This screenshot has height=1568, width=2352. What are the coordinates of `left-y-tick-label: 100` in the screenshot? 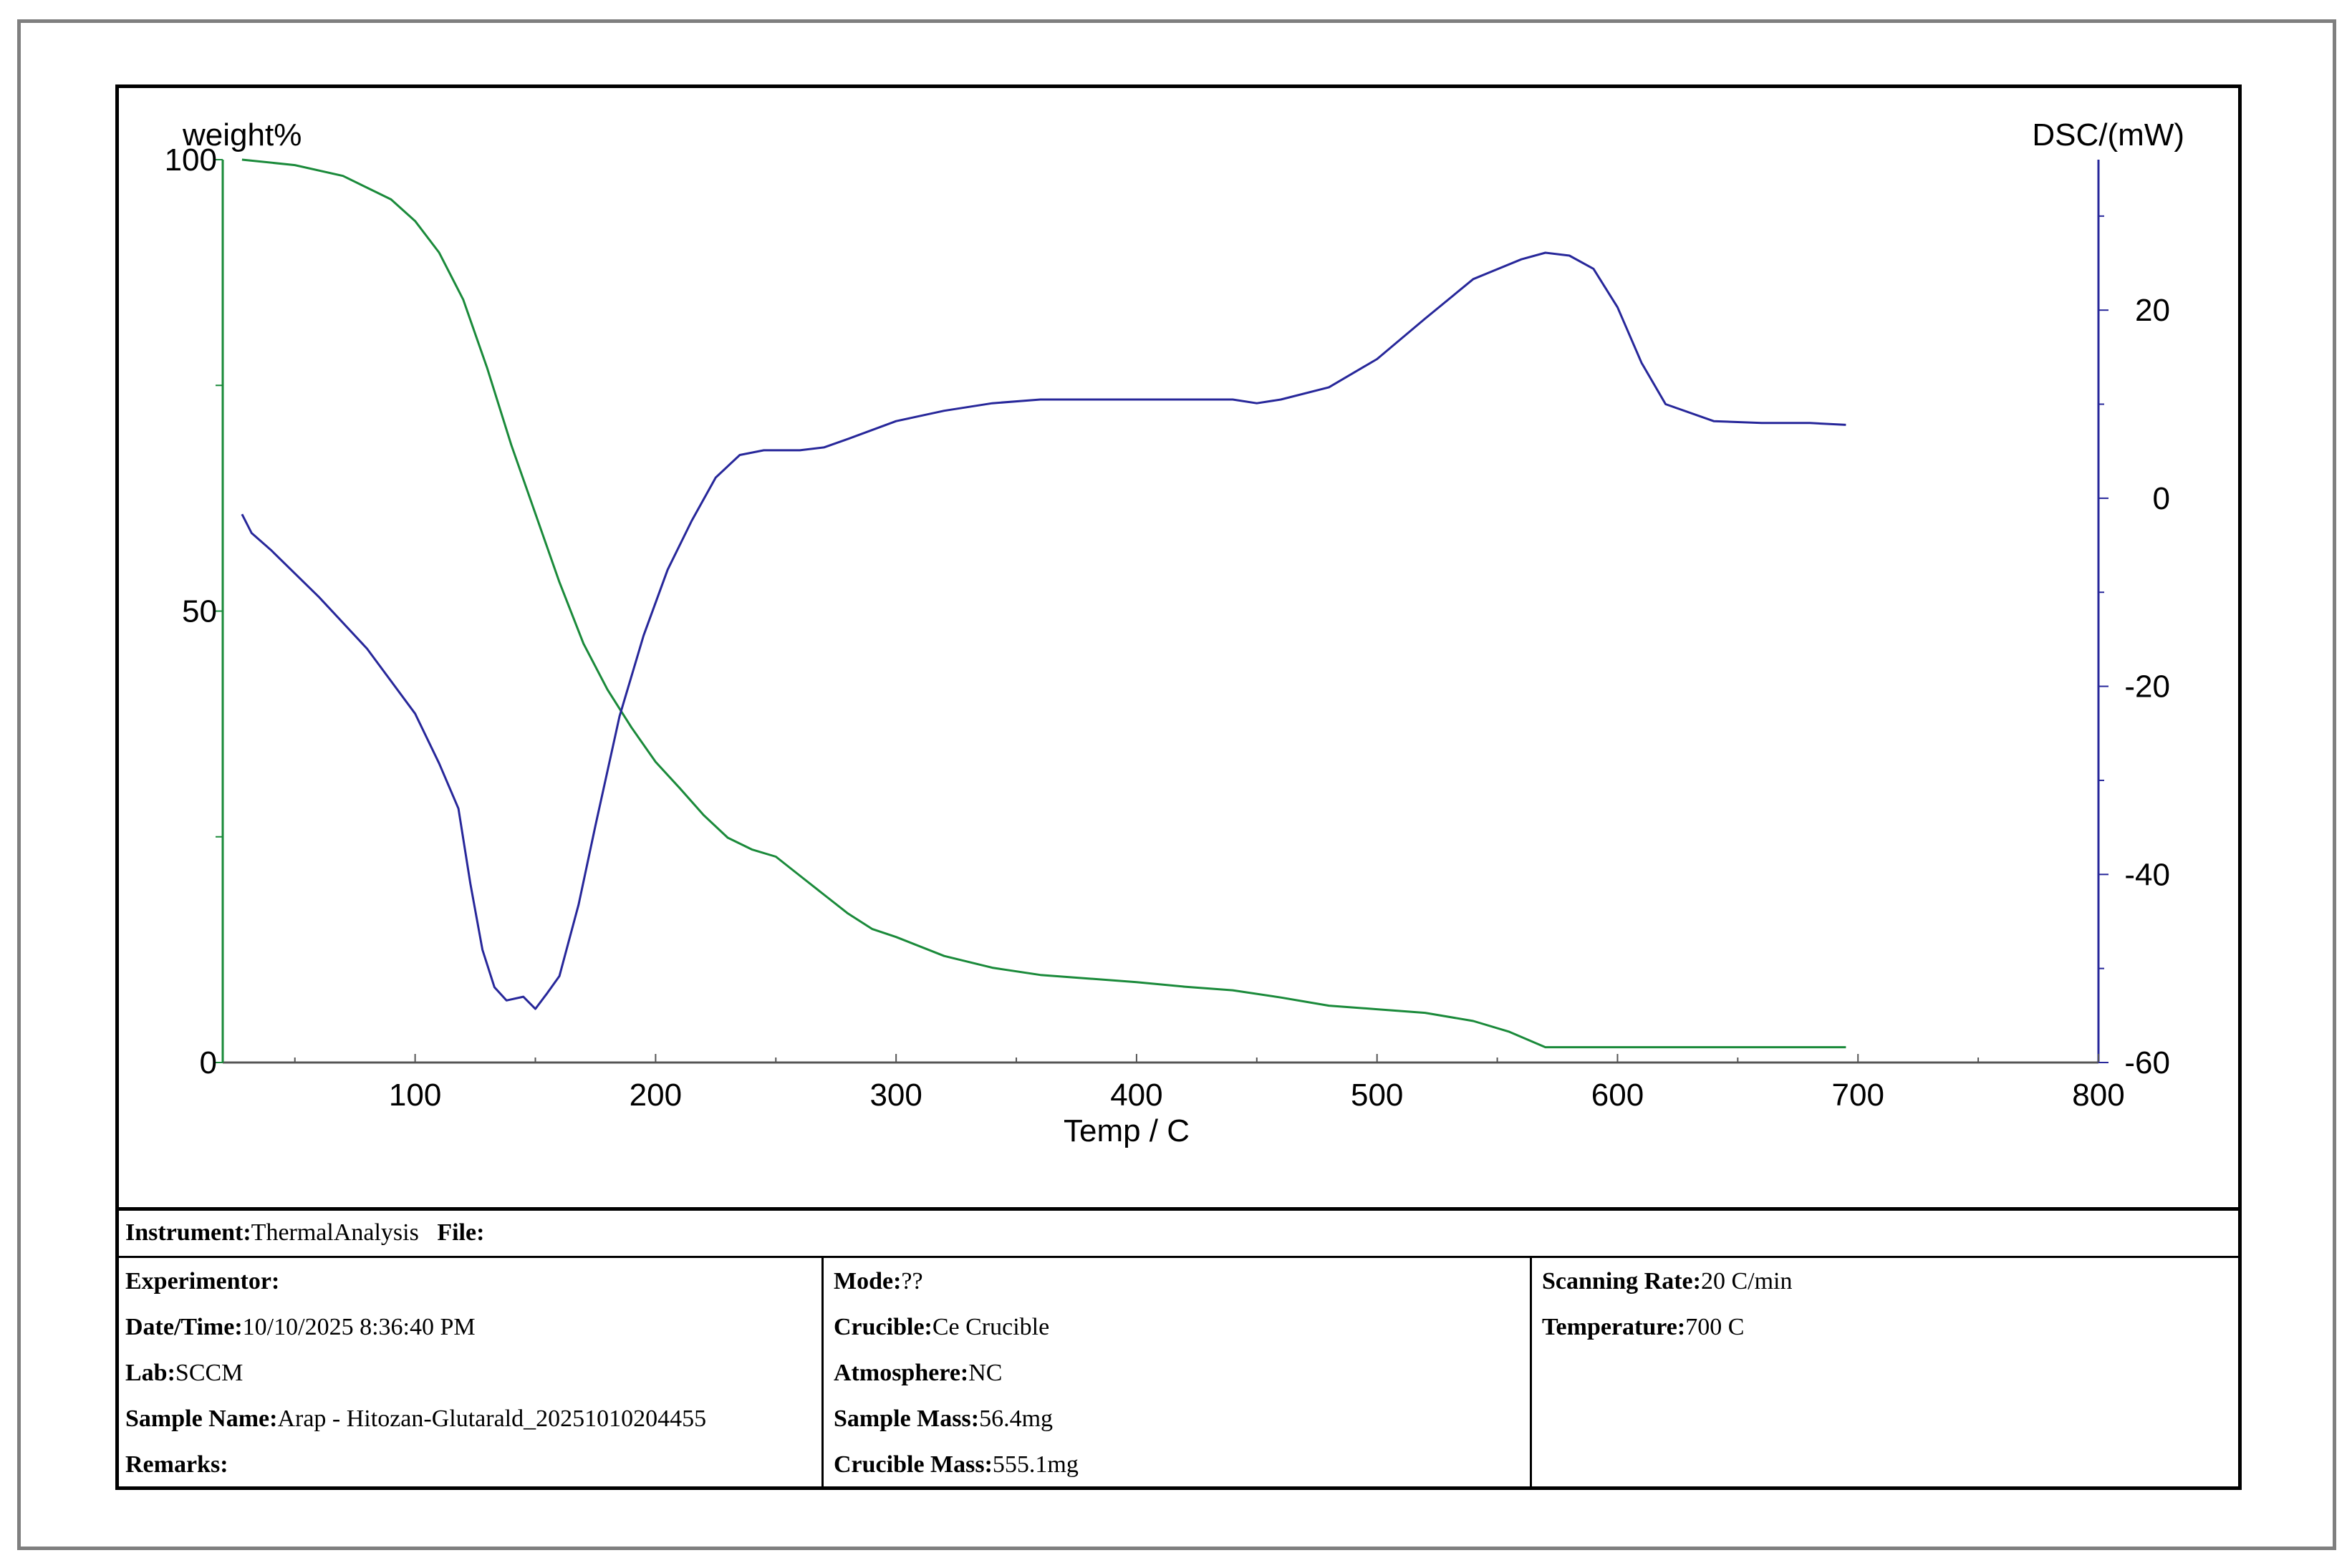 It's located at (191, 160).